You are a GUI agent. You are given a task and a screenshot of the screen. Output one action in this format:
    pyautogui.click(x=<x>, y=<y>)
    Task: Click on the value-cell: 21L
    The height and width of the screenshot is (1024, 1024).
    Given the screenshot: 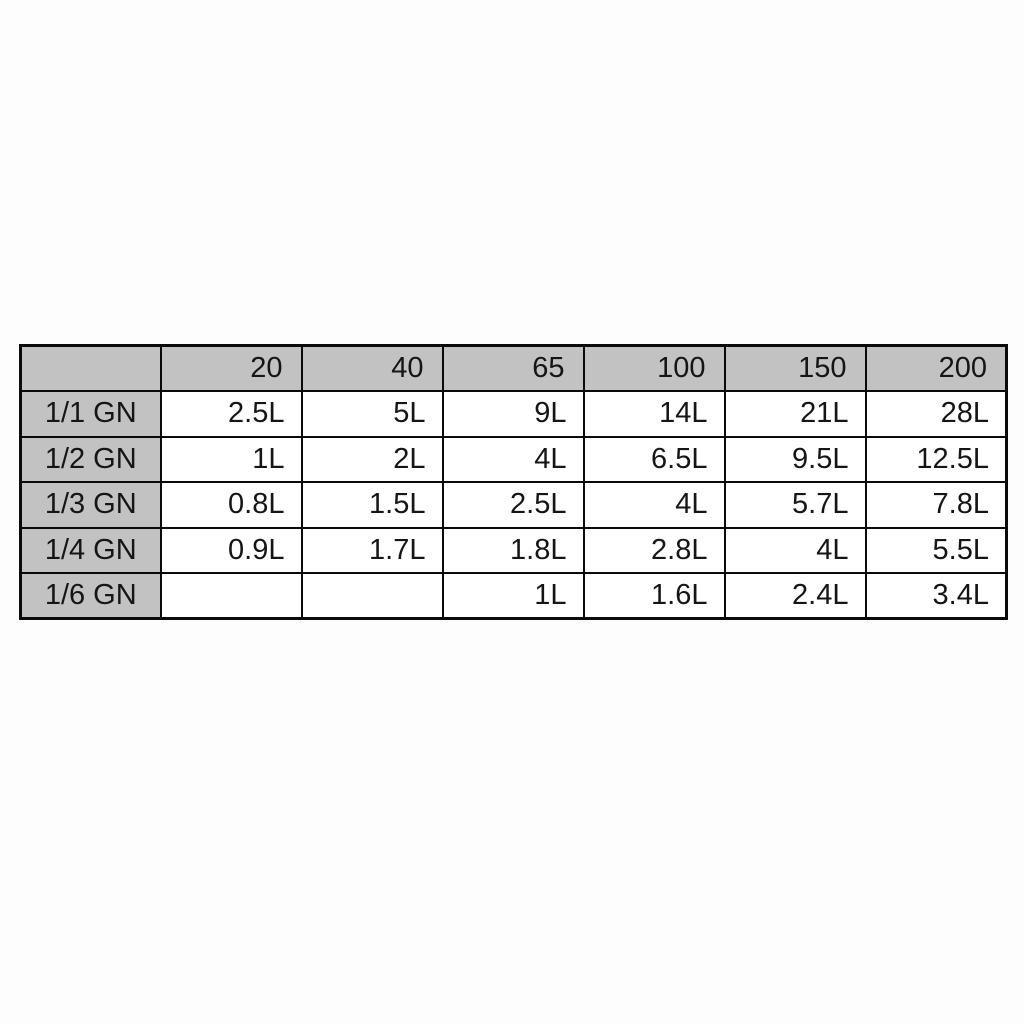 What is the action you would take?
    pyautogui.click(x=795, y=414)
    